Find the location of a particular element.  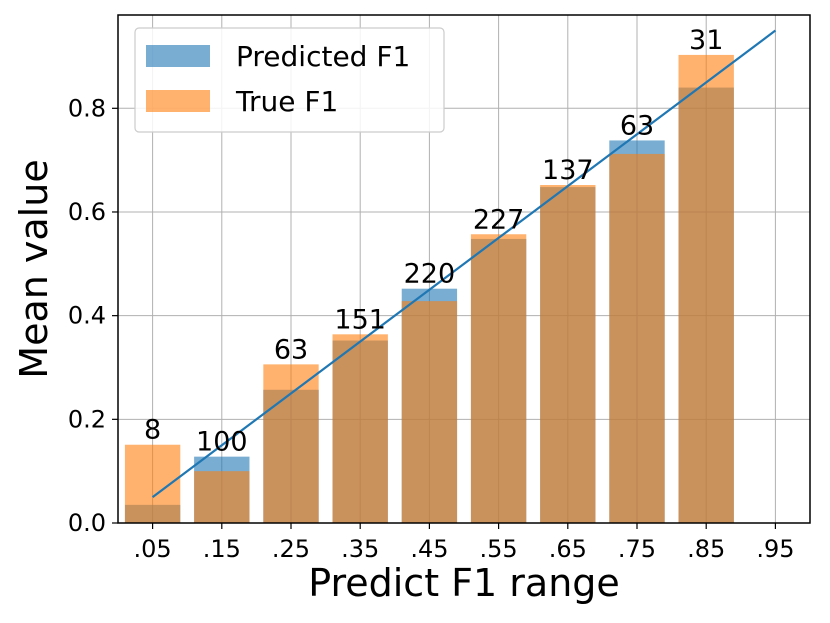

count-label: 227 is located at coordinates (499, 219).